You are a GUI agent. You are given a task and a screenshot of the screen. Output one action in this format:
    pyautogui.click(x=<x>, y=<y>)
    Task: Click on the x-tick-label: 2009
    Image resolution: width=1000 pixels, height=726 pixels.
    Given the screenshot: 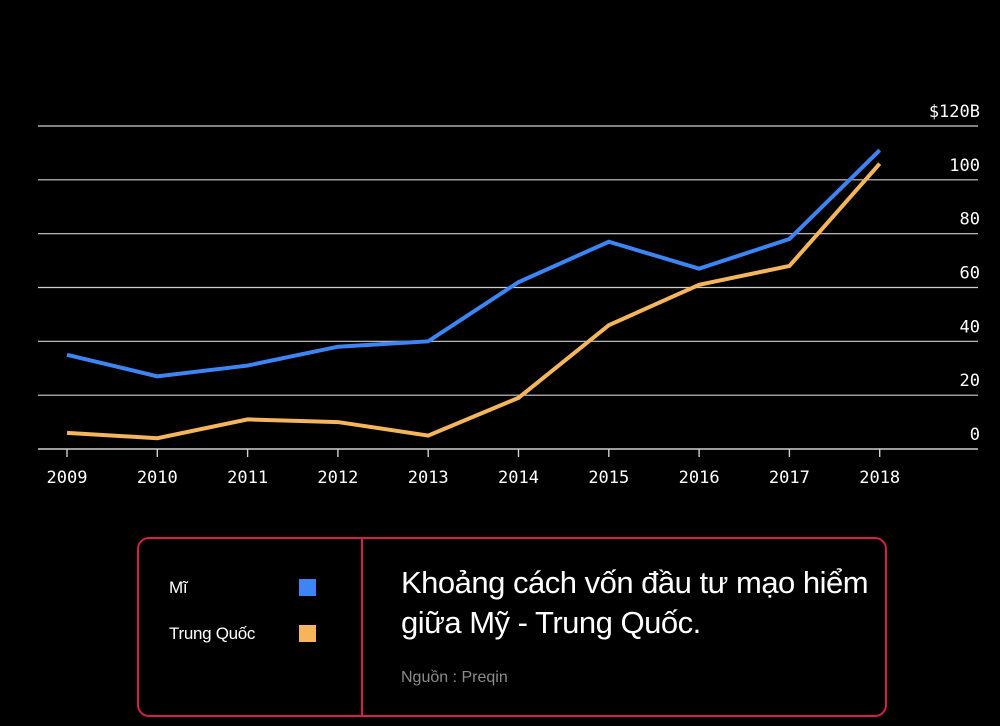 What is the action you would take?
    pyautogui.click(x=67, y=478)
    